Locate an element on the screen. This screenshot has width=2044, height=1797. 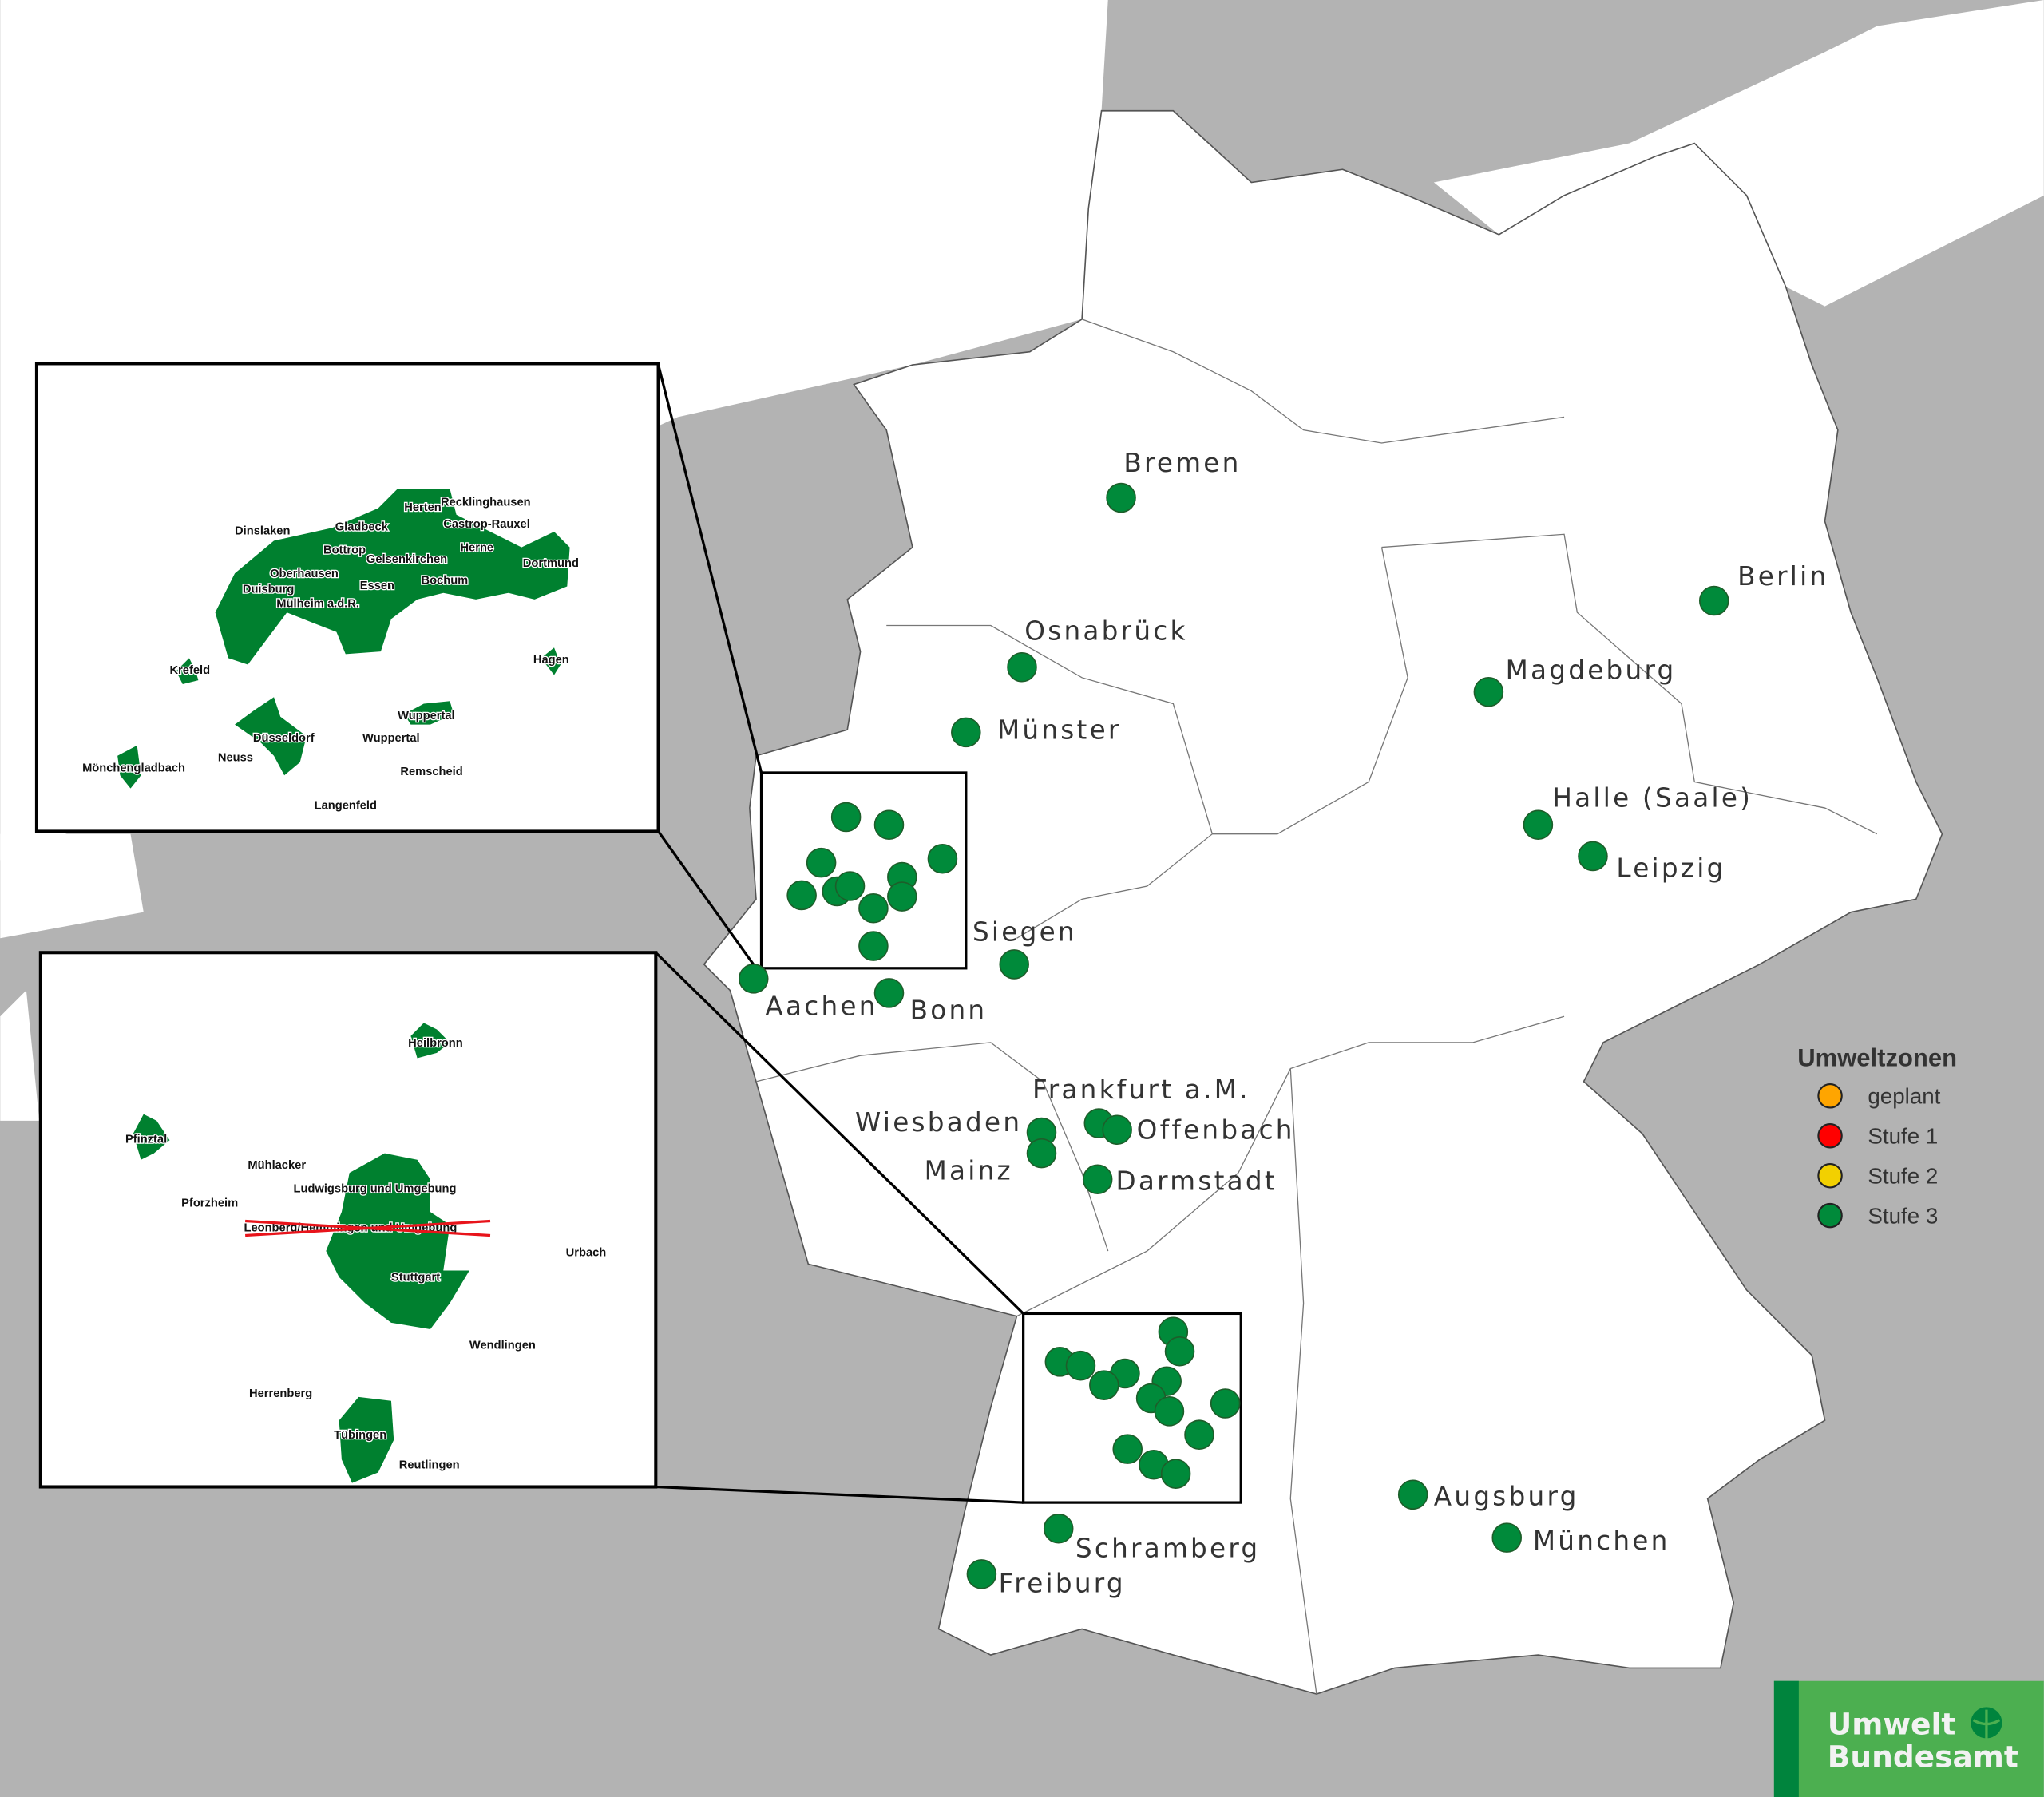
ruhr-zone-shape is located at coordinates (392, 577).